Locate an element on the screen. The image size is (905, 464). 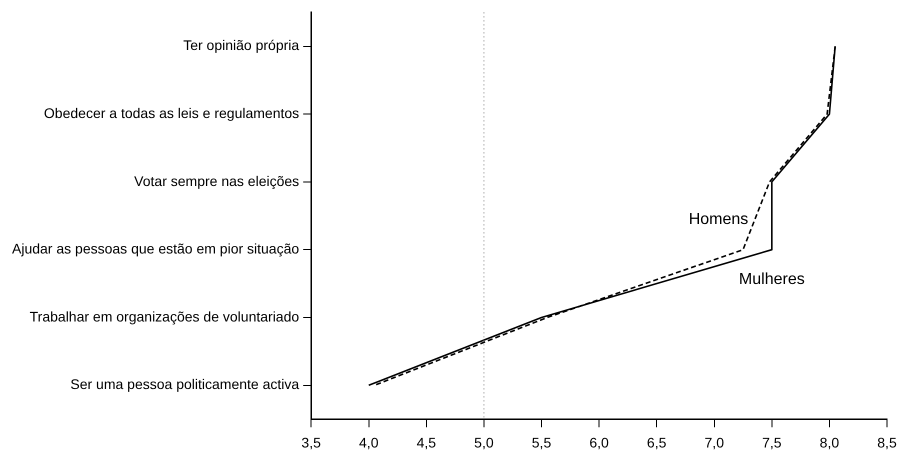
x-tick-label: 6,5 is located at coordinates (656, 442).